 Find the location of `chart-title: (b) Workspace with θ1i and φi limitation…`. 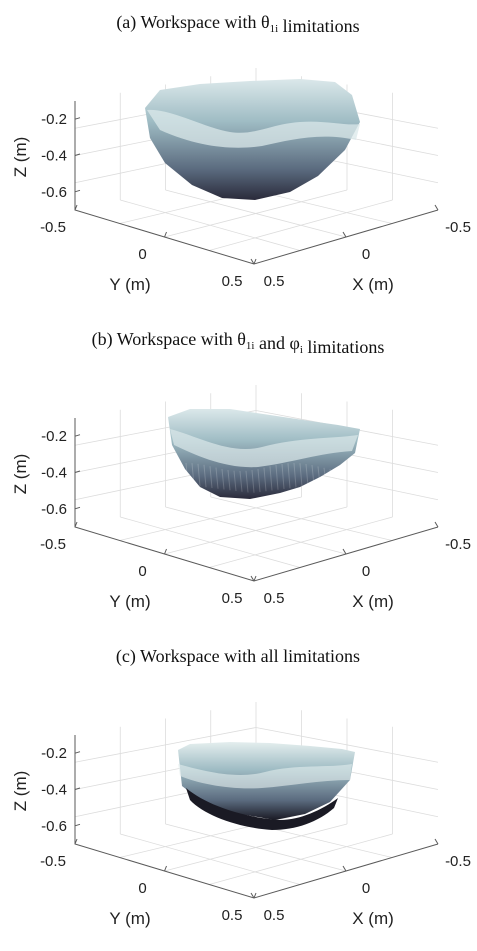

chart-title: (b) Workspace with θ1i and φi limitation… is located at coordinates (238, 343).